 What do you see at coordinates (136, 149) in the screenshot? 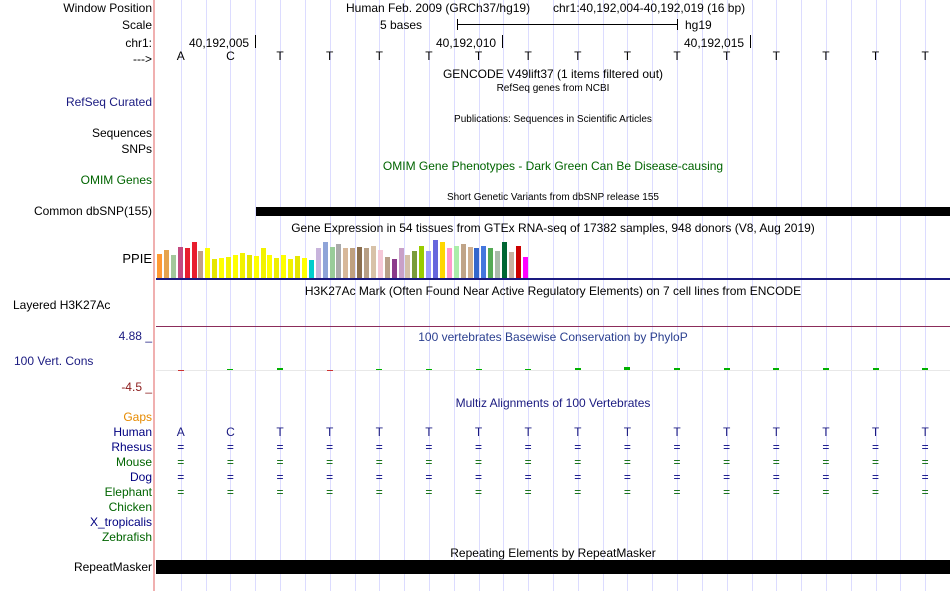
I see `snps-track-label: SNPs` at bounding box center [136, 149].